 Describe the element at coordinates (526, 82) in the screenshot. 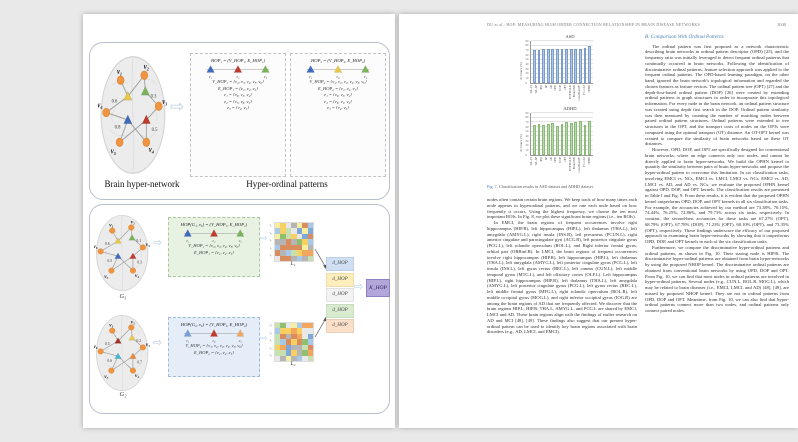

I see `y-tick-label: 0` at that location.